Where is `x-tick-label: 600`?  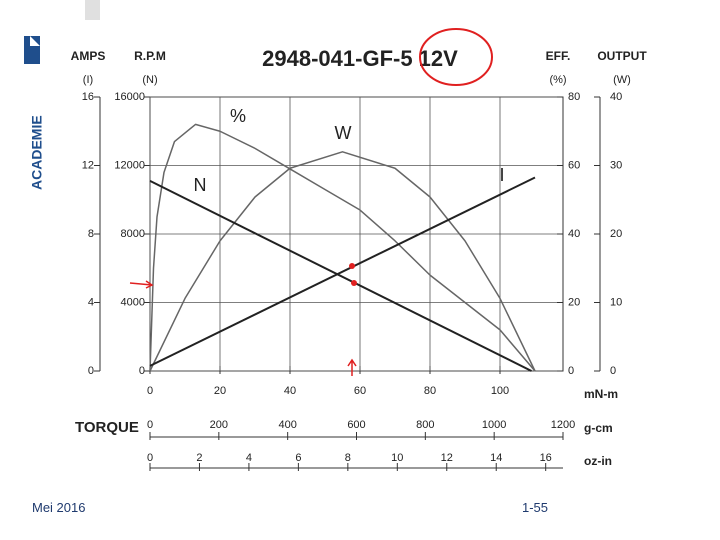 x-tick-label: 600 is located at coordinates (356, 425).